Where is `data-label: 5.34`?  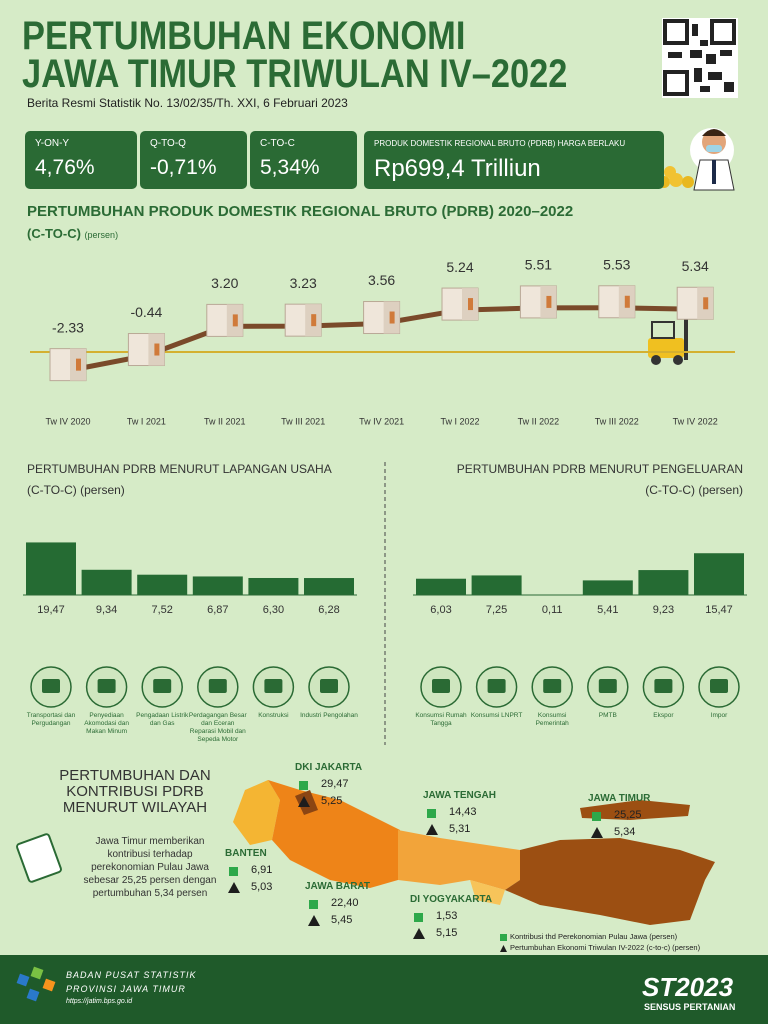 data-label: 5.34 is located at coordinates (695, 266).